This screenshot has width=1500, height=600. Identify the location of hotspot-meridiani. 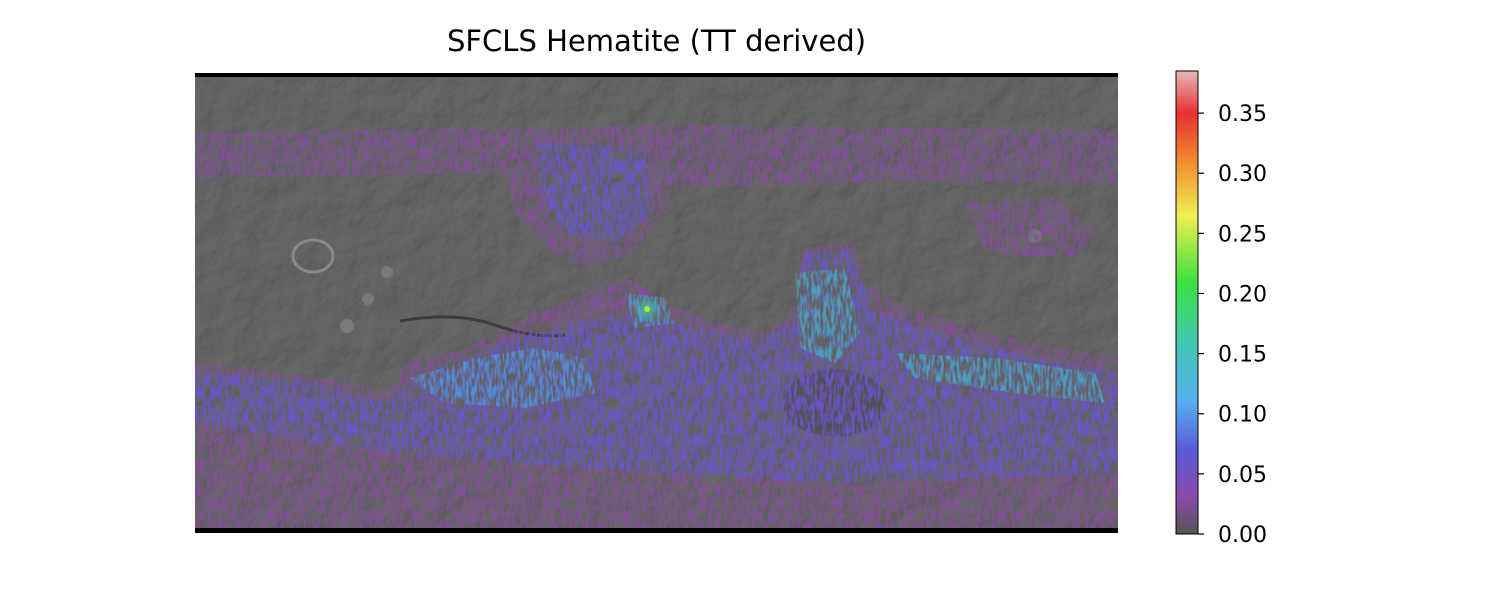
(647, 309).